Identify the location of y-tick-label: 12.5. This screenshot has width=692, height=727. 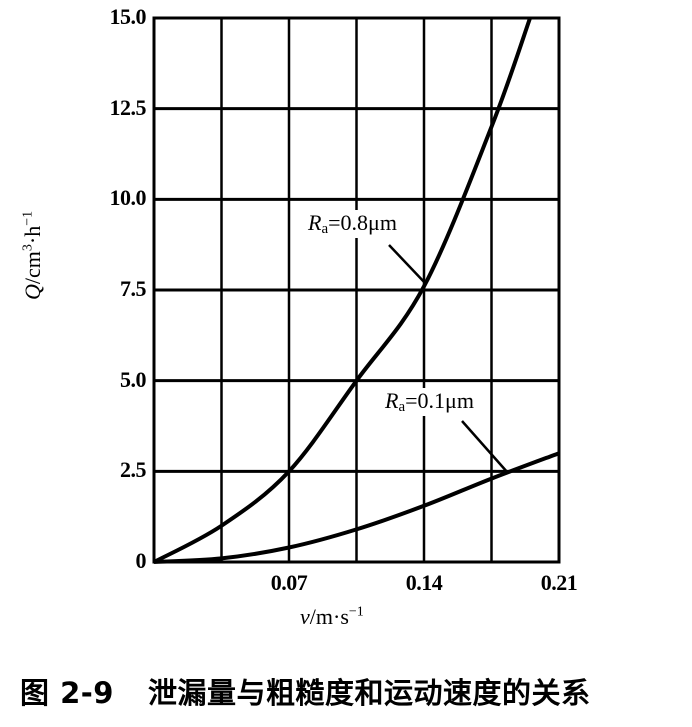
(128, 107).